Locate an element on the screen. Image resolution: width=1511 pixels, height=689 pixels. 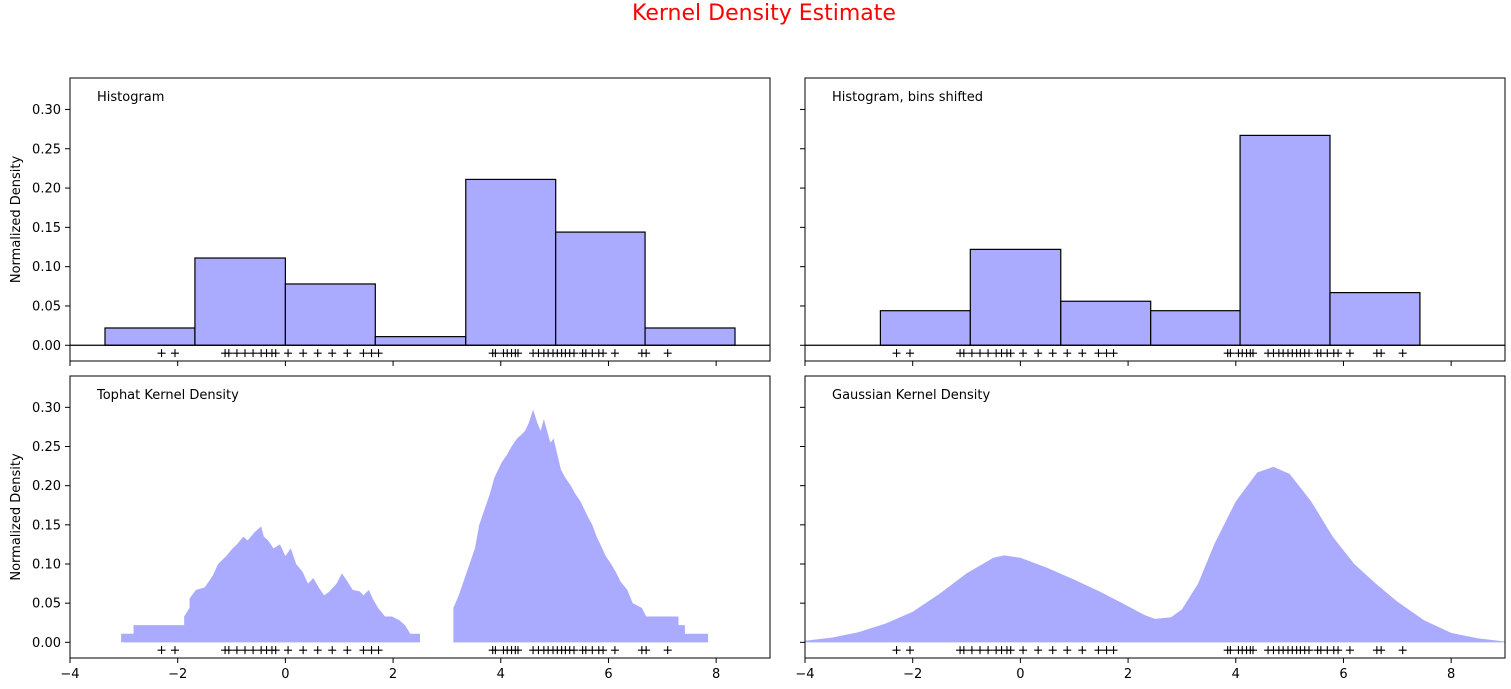
panel-title: Tophat Kernel Density is located at coordinates (167, 395).